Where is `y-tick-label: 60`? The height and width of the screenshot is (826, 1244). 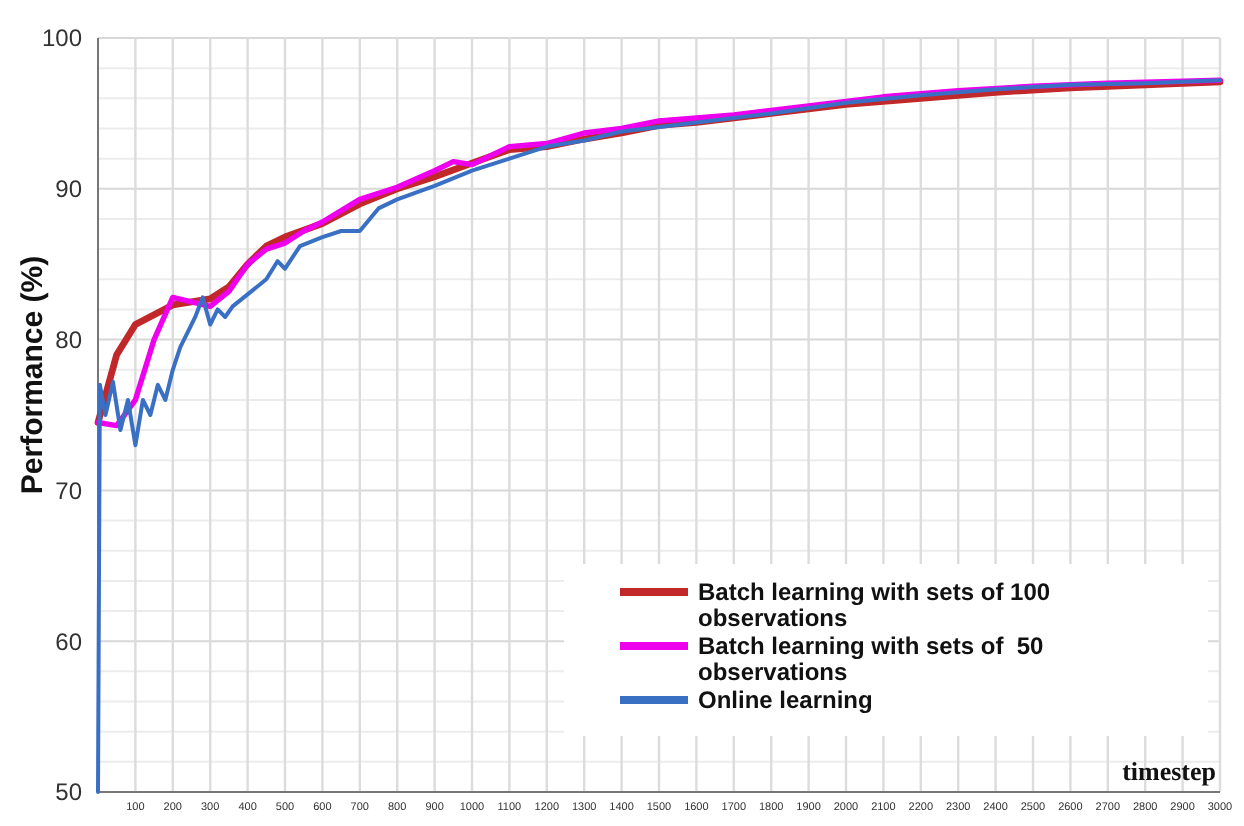
y-tick-label: 60 is located at coordinates (69, 641).